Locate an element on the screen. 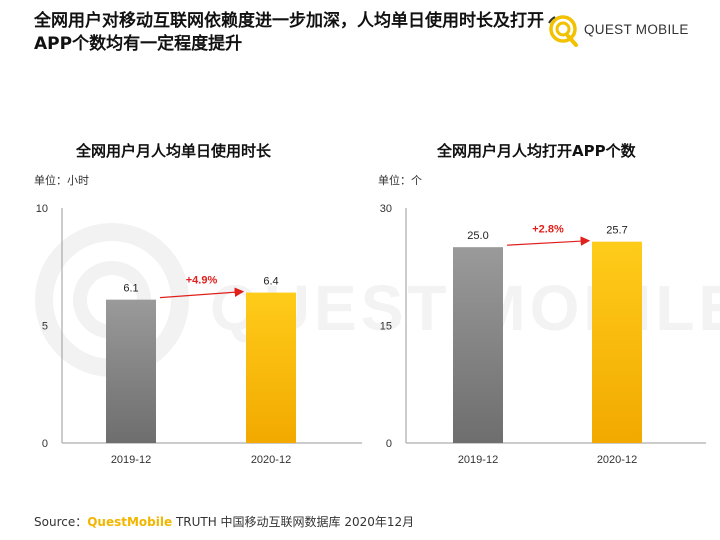 The image size is (720, 540). chart1-category-label: 2019-12 is located at coordinates (131, 460).